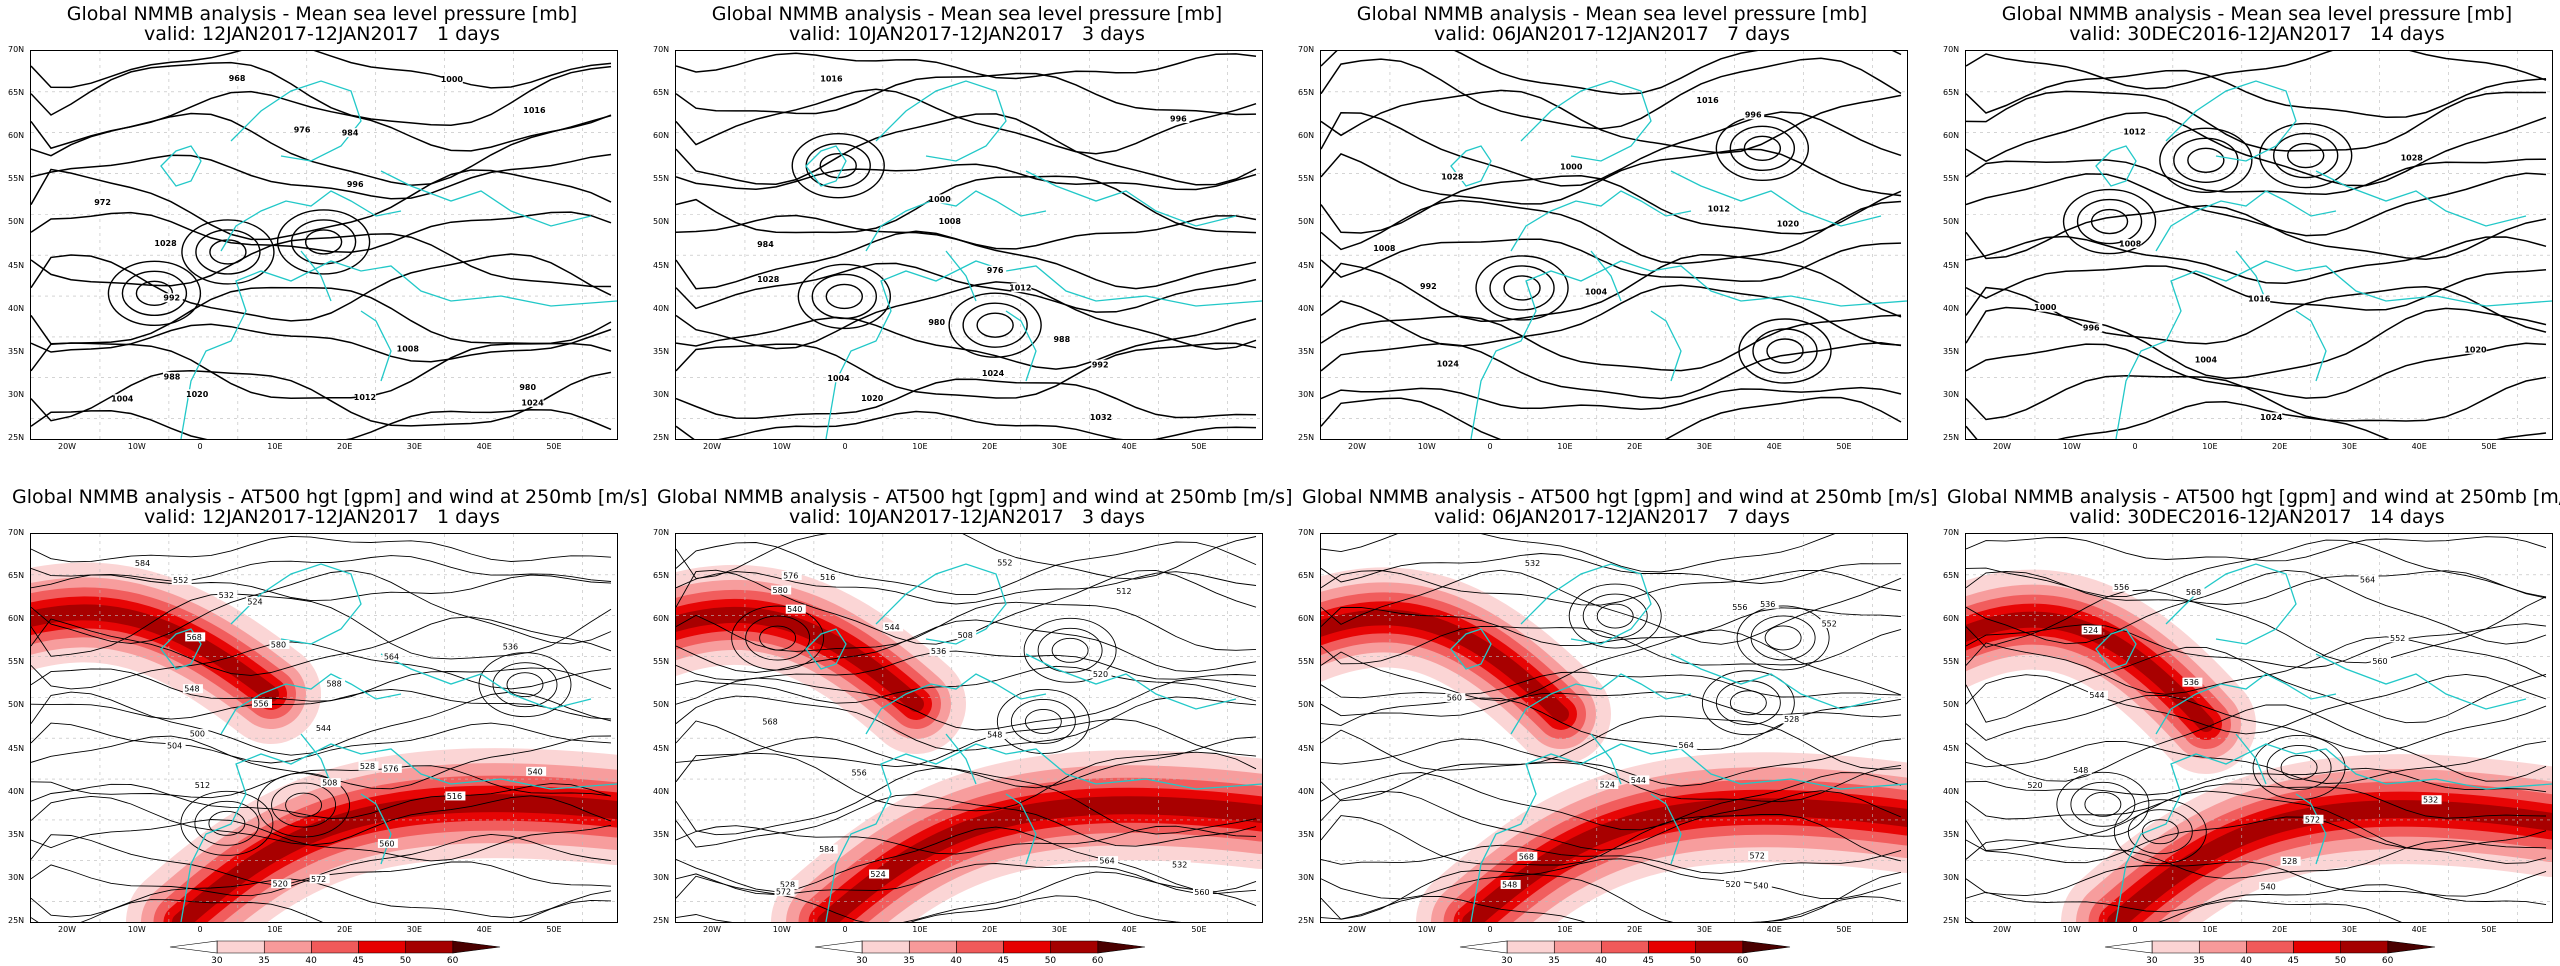 Image resolution: width=2560 pixels, height=966 pixels. I want to click on panel-valid-date: valid: 30DEC2016-12JAN2017 14 days, so click(2257, 517).